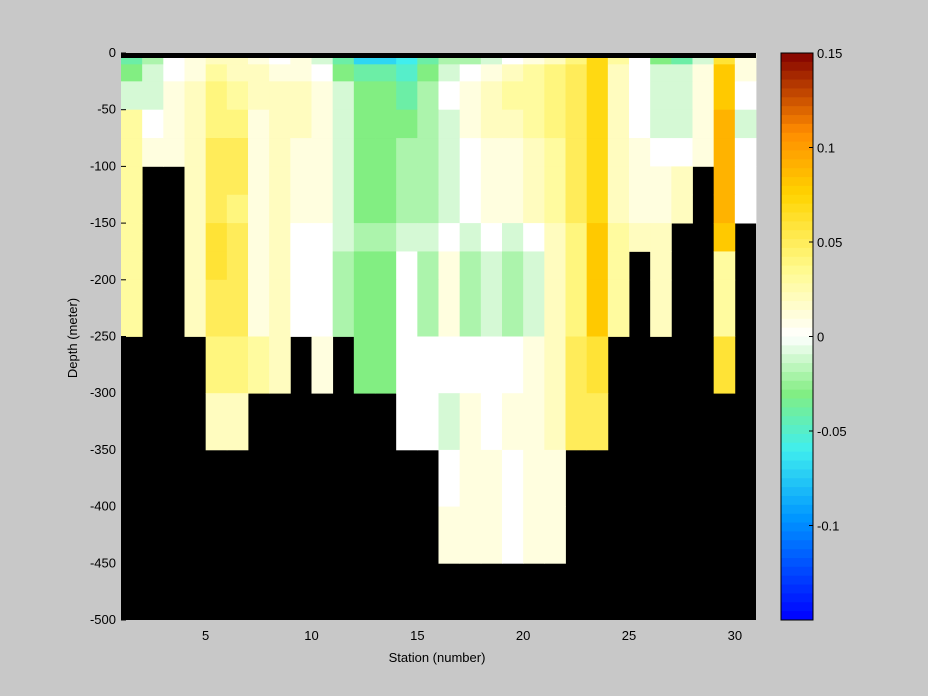  I want to click on colorbar: 0.15 0.1 0.05 0 -0.05 -0.1, so click(813, 333).